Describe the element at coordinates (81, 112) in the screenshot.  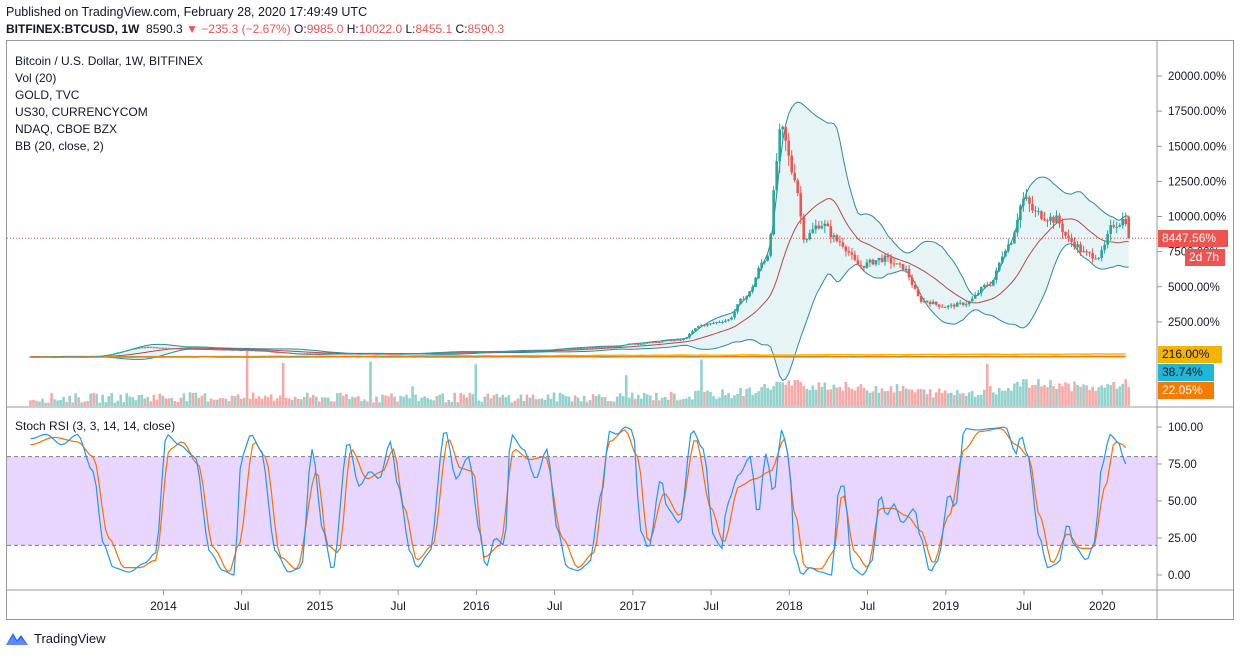
I see `legend-us30: US30, CURRENCYCOM` at that location.